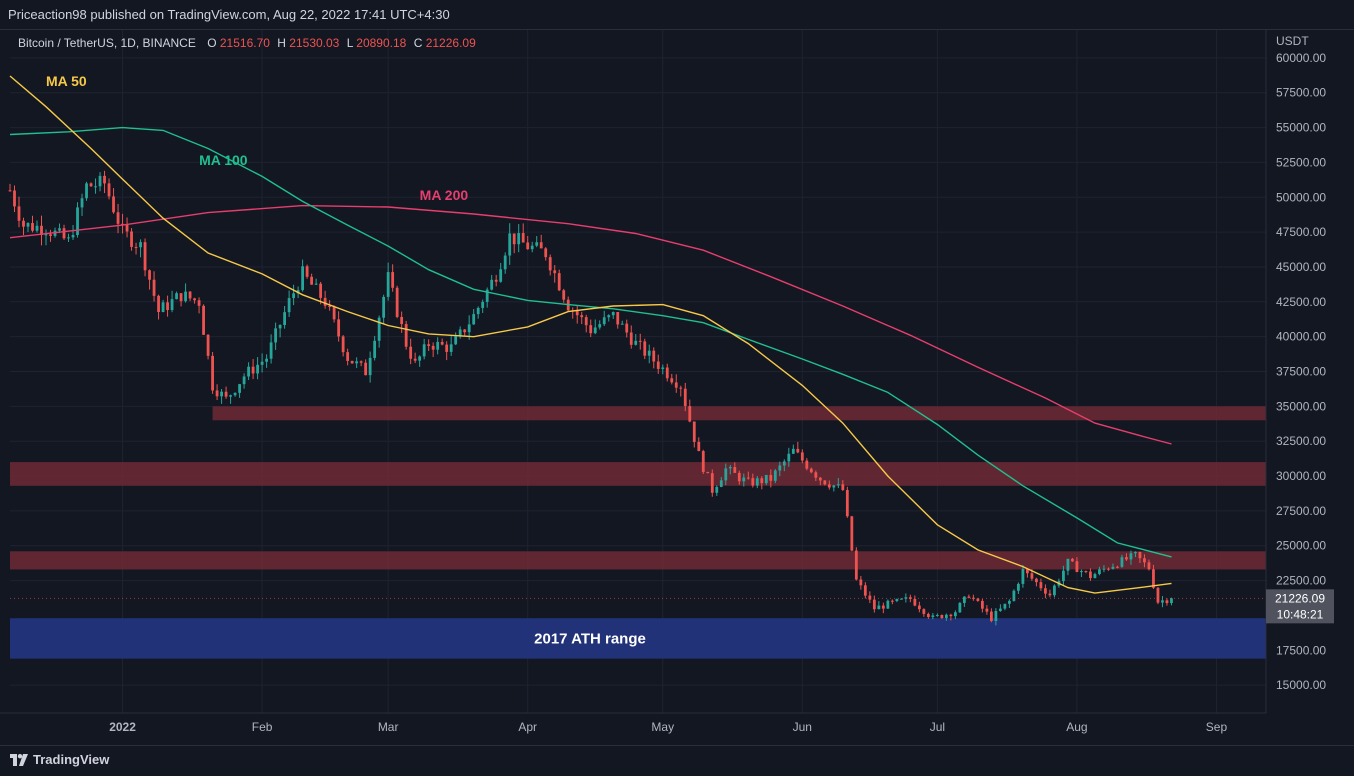 Image resolution: width=1354 pixels, height=776 pixels. What do you see at coordinates (527, 727) in the screenshot?
I see `time-tick-label: Apr` at bounding box center [527, 727].